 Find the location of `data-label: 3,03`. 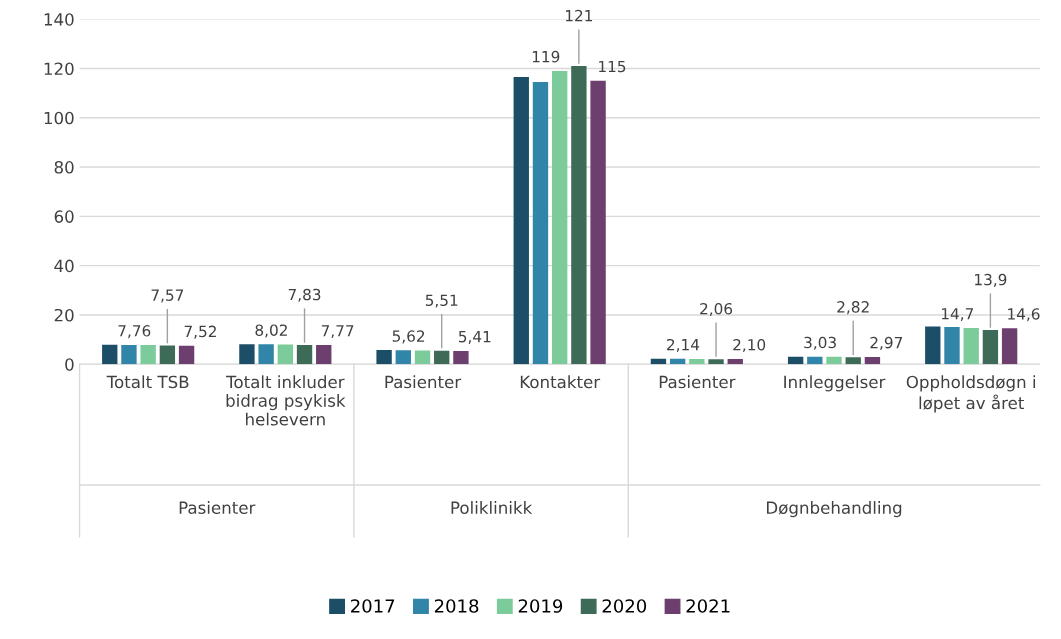

data-label: 3,03 is located at coordinates (820, 343).